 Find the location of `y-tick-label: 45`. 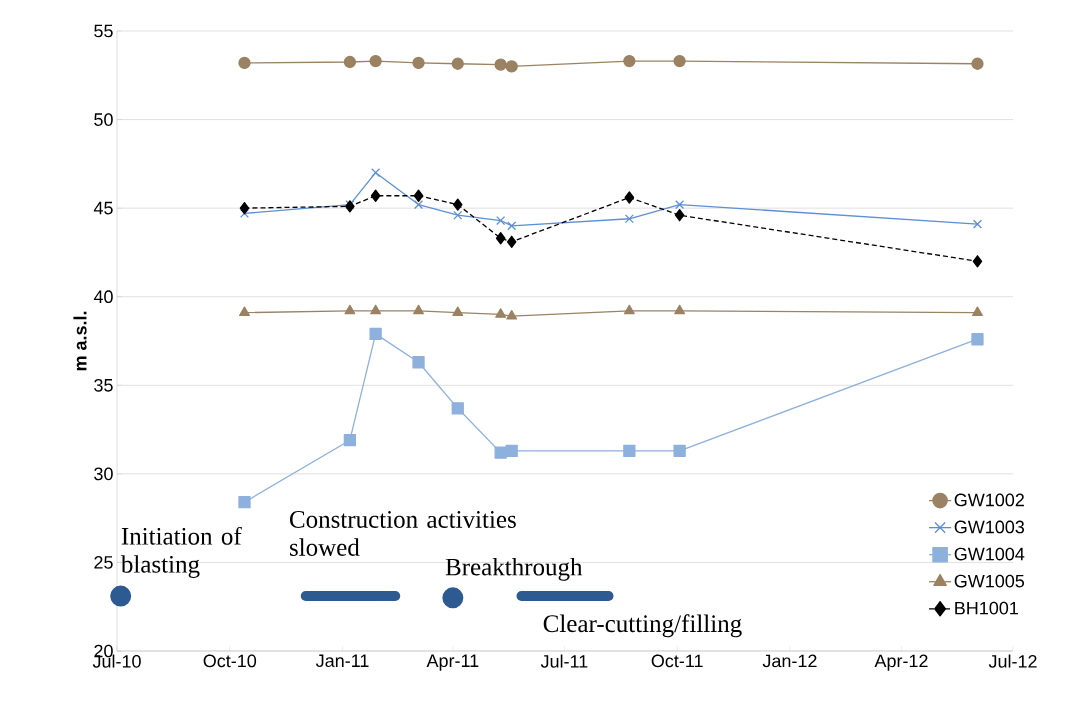

y-tick-label: 45 is located at coordinates (103, 208).